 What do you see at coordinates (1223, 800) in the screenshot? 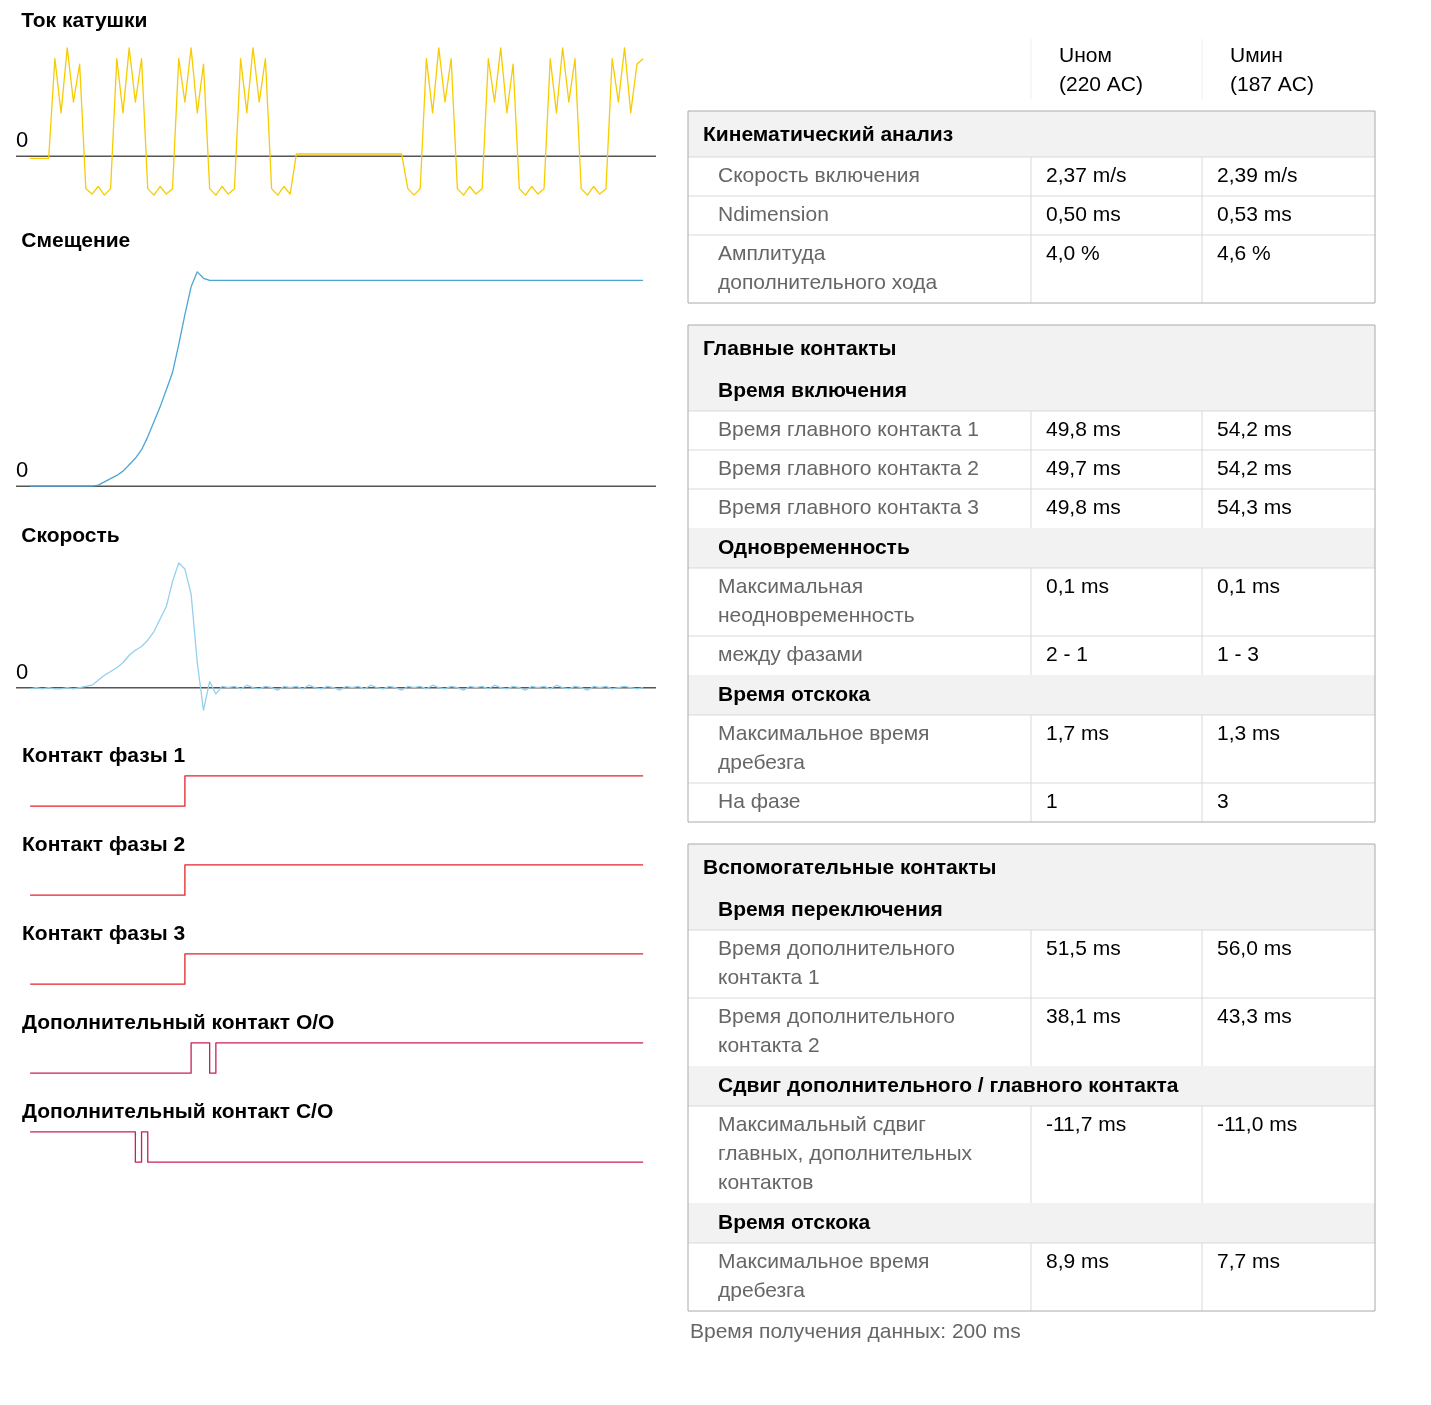
I see `text: 3` at bounding box center [1223, 800].